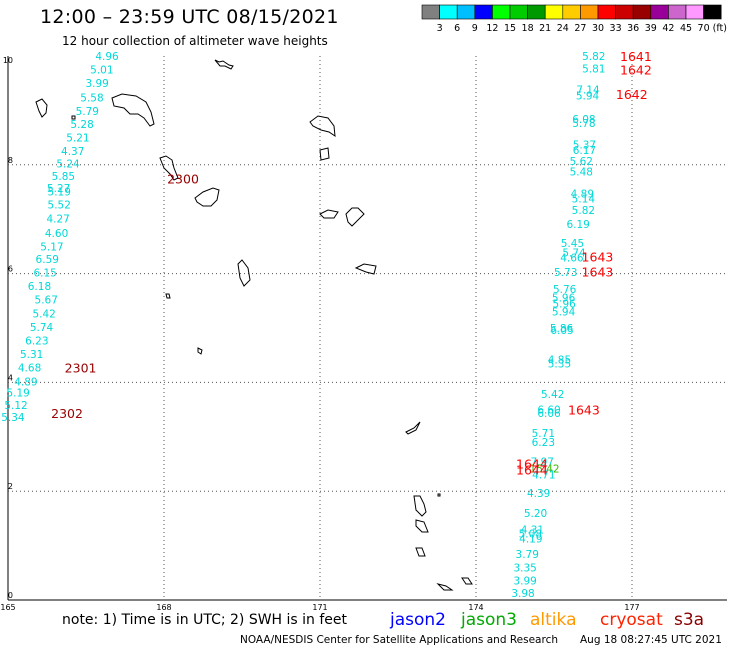 Image resolution: width=740 pixels, height=650 pixels. Describe the element at coordinates (77, 139) in the screenshot. I see `wave-height-label: 5.21` at that location.